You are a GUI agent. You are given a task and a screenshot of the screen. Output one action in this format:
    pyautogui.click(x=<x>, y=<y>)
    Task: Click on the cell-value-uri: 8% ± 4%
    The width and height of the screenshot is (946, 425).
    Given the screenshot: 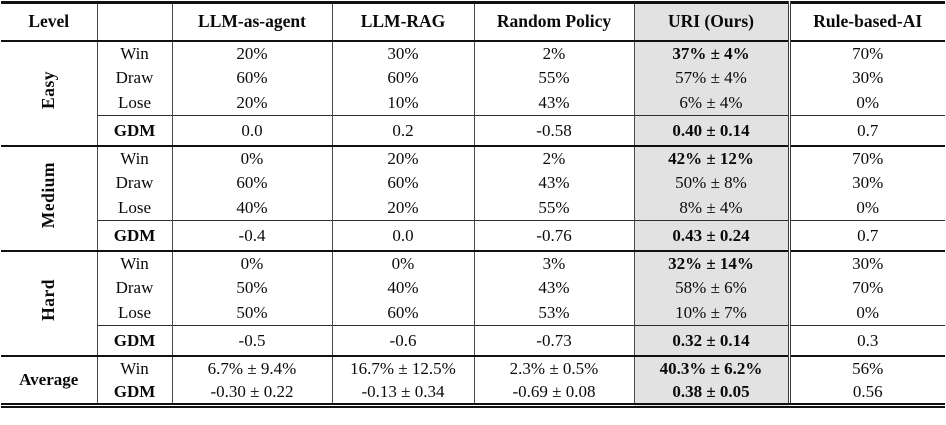 What is the action you would take?
    pyautogui.click(x=711, y=208)
    